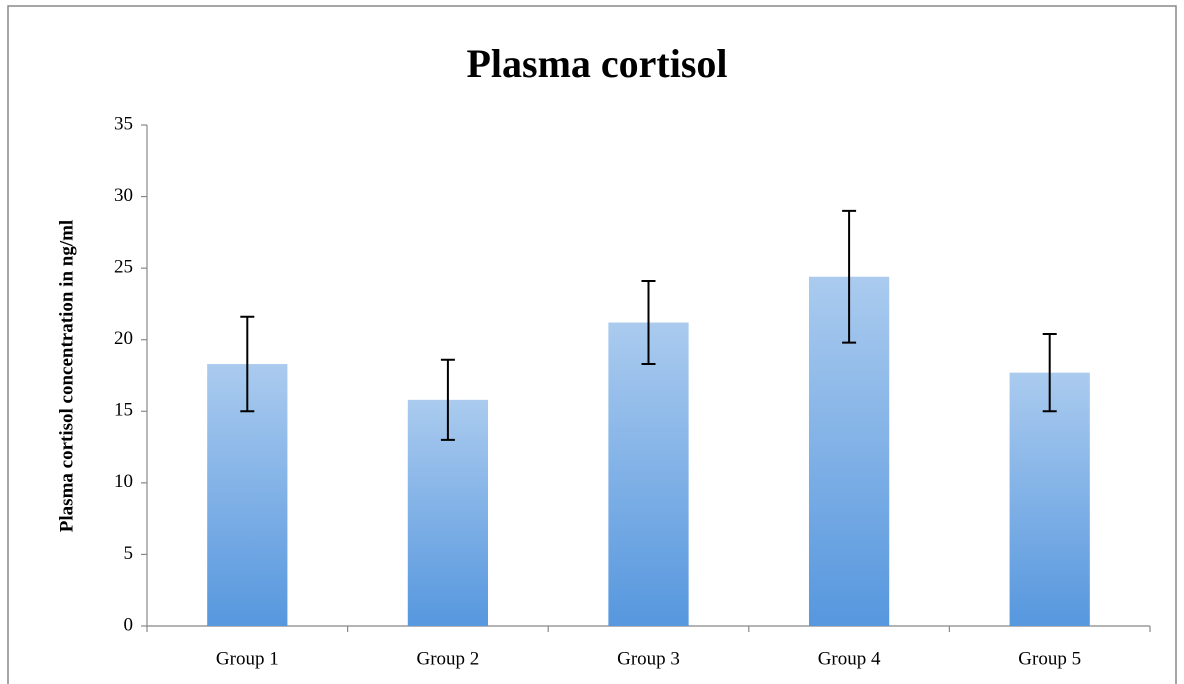 This screenshot has height=684, width=1184. Describe the element at coordinates (66, 376) in the screenshot. I see `y-axis-label: Plasma cortisol concentration in ng/ml` at that location.